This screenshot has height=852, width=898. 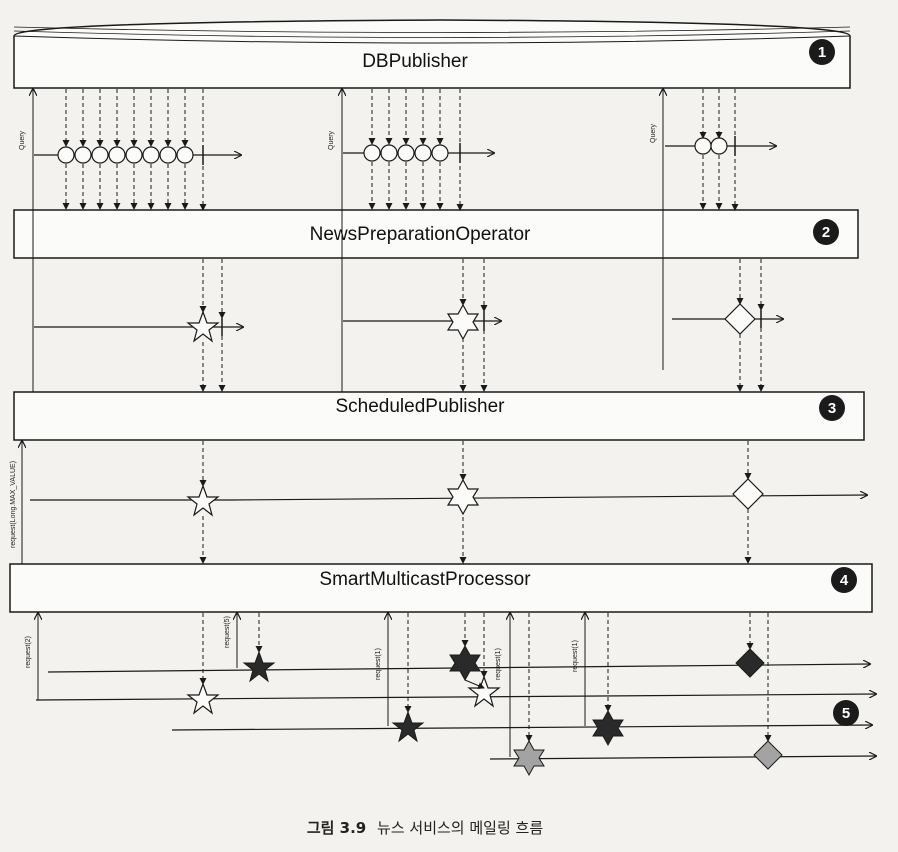 I want to click on step-number: 4, so click(x=844, y=580).